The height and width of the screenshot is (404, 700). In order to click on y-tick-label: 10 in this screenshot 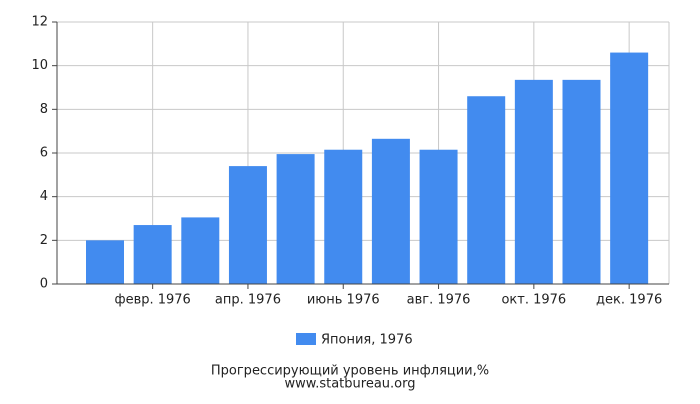, I will do `click(39, 65)`.